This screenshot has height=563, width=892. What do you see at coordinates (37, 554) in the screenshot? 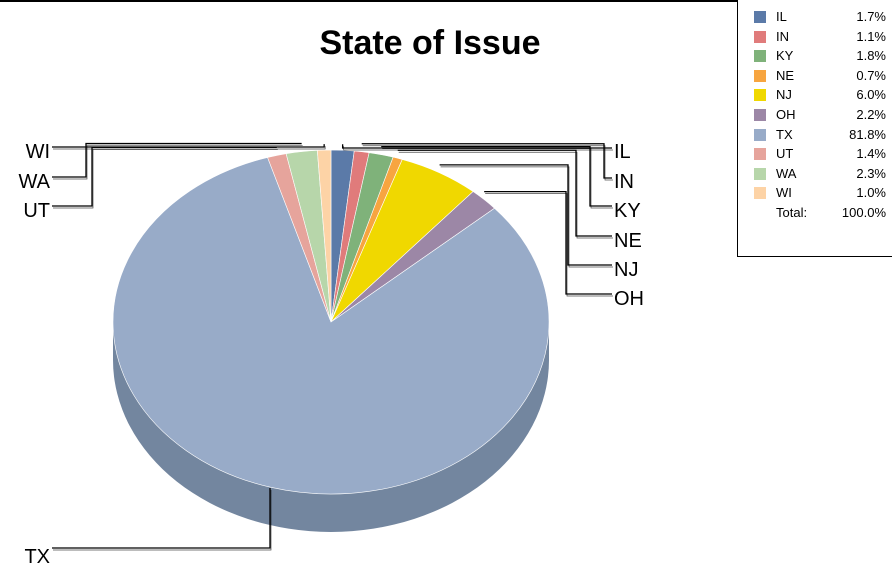
I see `callout-label-tx: TX` at bounding box center [37, 554].